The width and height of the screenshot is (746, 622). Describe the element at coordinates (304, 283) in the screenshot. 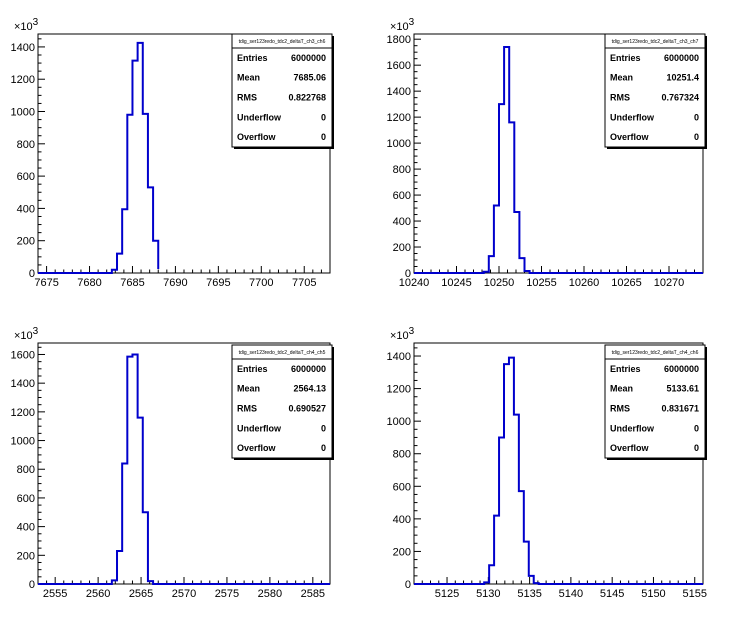

I see `x-tick-label: 7705` at that location.